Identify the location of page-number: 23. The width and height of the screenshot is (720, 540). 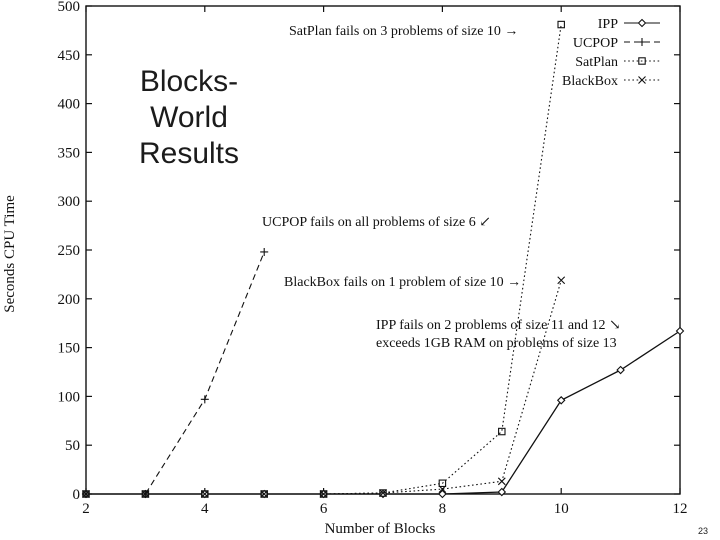
(702, 531).